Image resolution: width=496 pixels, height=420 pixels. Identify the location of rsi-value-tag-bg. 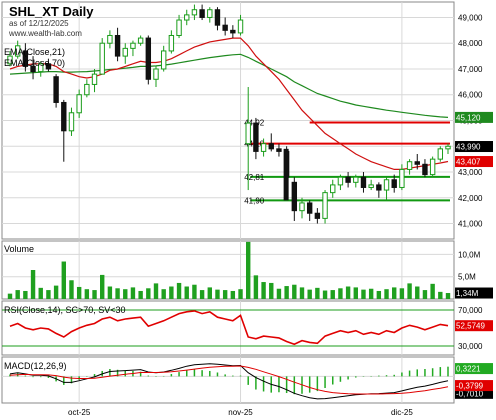
(474, 326).